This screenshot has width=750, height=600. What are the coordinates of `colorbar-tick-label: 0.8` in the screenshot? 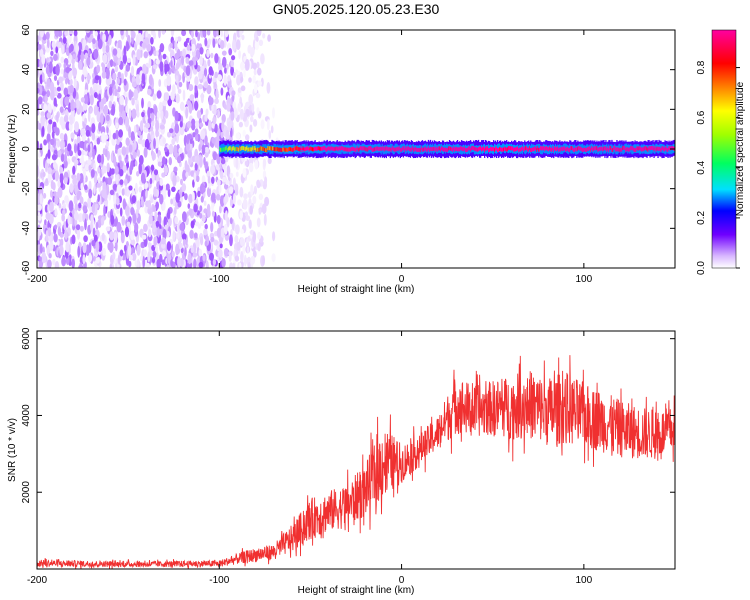 It's located at (701, 67).